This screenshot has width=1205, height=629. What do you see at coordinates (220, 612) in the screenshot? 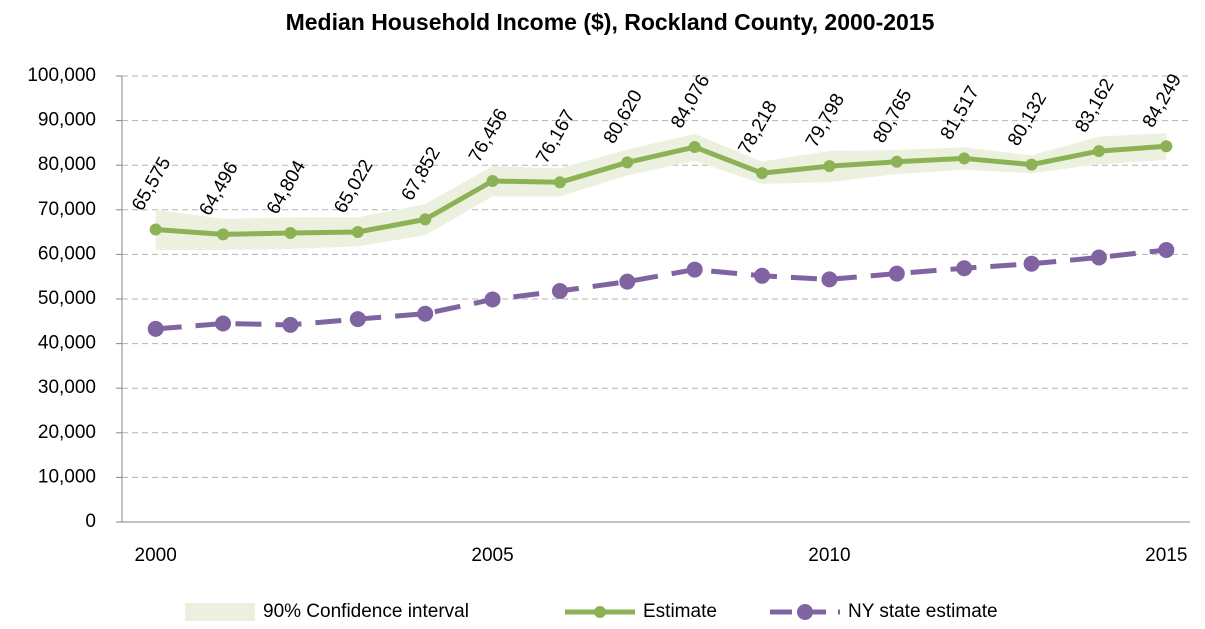
I see `legend-swatch` at bounding box center [220, 612].